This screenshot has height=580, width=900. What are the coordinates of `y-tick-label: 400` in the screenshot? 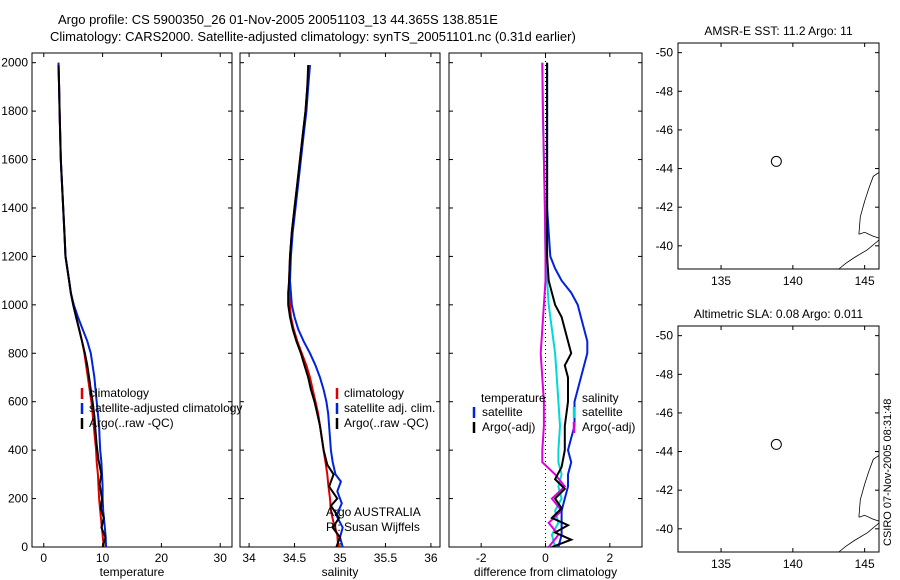 It's located at (18, 450).